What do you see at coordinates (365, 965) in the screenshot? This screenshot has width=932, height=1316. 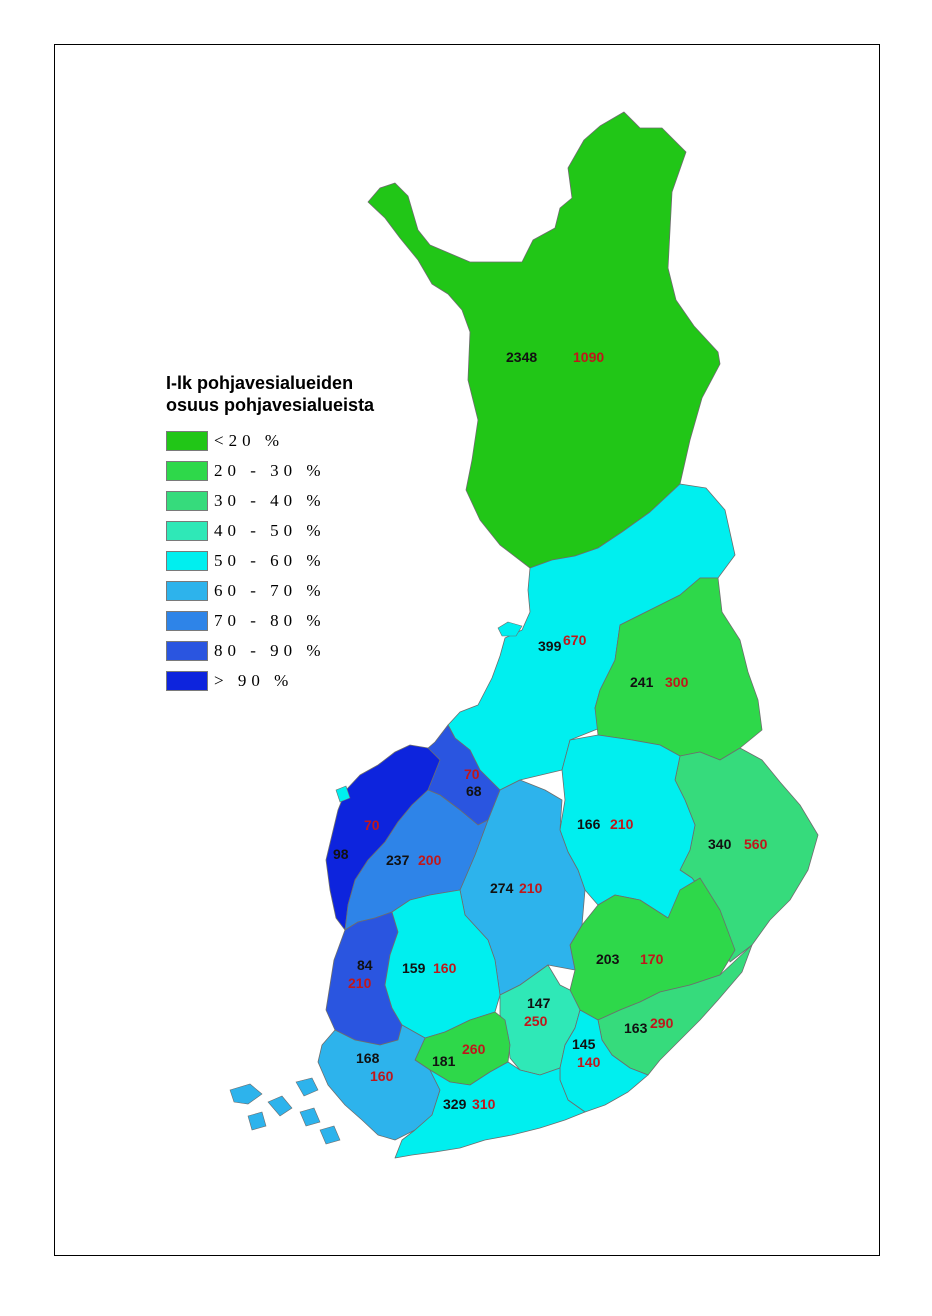 I see `label-black-satakunta: 84` at bounding box center [365, 965].